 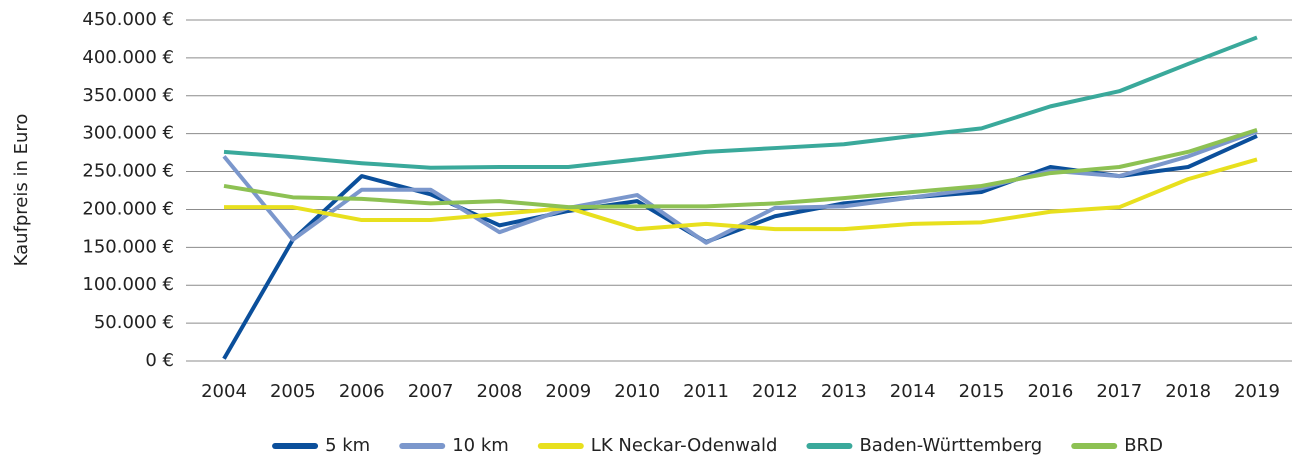 I want to click on x-tick-label: 2008, so click(x=500, y=391).